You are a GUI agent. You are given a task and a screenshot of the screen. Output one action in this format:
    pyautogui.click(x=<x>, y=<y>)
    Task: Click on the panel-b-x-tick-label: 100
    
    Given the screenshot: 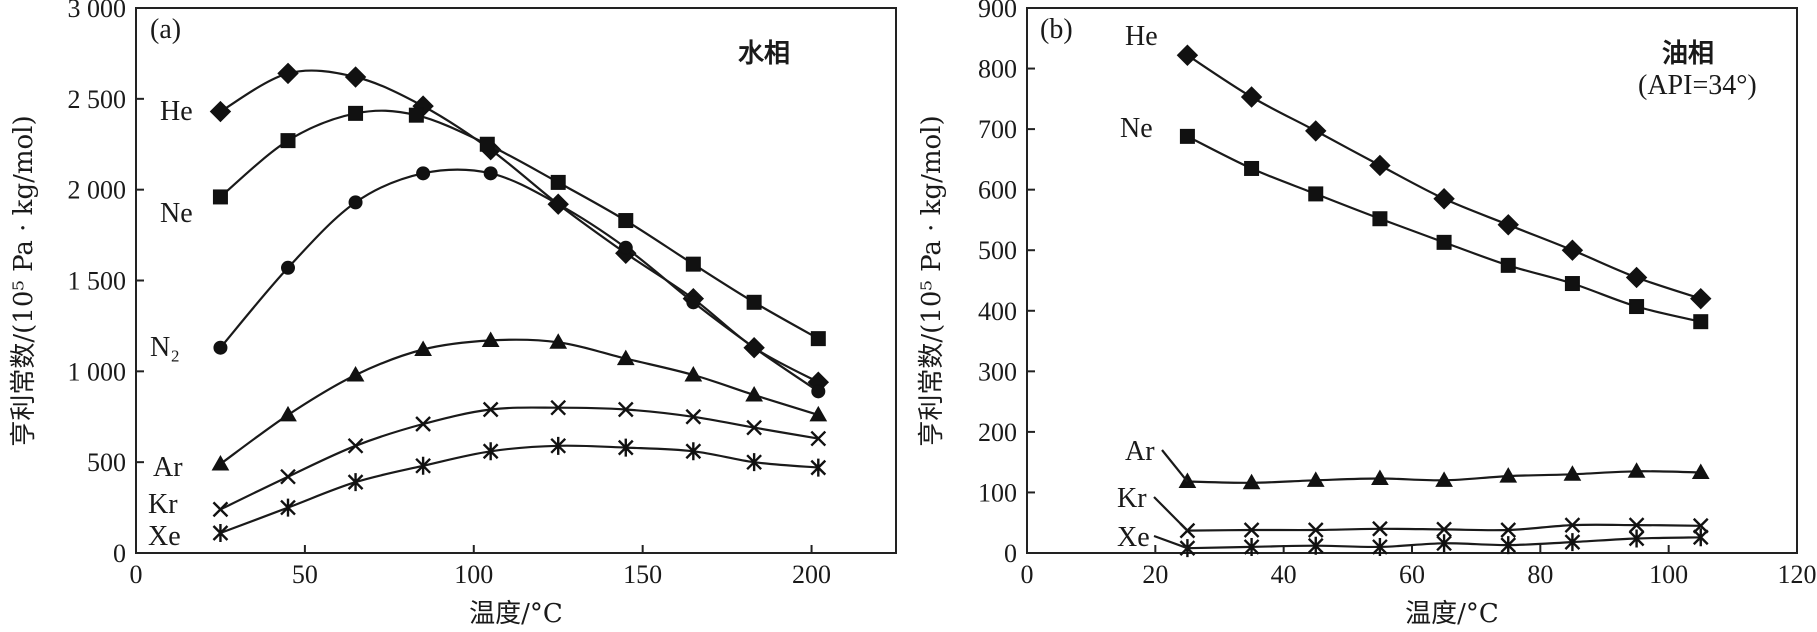 What is the action you would take?
    pyautogui.click(x=1668, y=574)
    